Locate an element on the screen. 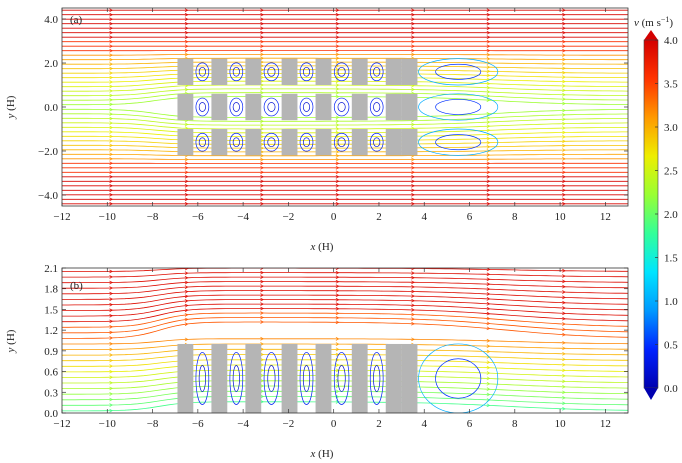 The image size is (682, 463). panel-a-xlabel: x (H) is located at coordinates (322, 247).